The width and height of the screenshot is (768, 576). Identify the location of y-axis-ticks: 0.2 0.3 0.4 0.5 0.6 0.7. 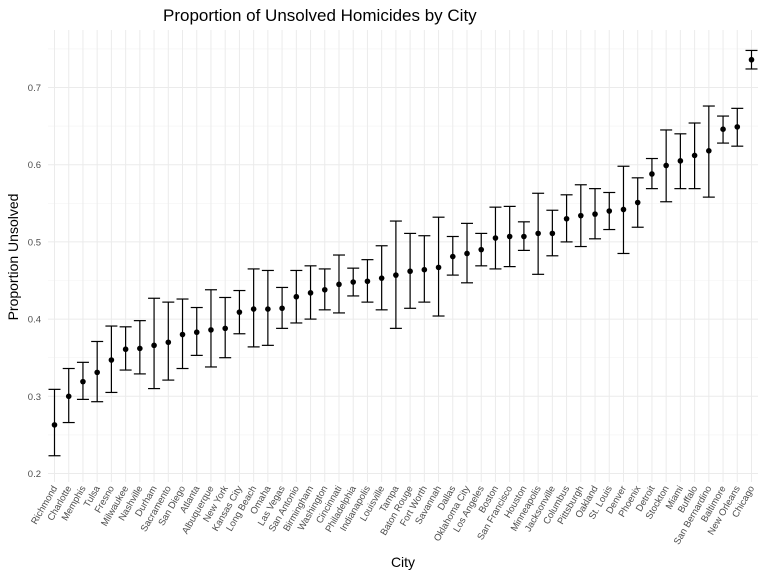
(34, 281).